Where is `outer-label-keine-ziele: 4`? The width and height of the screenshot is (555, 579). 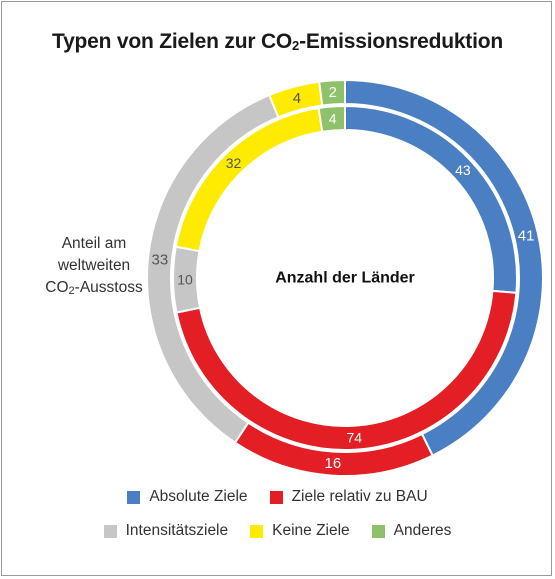
outer-label-keine-ziele: 4 is located at coordinates (297, 98).